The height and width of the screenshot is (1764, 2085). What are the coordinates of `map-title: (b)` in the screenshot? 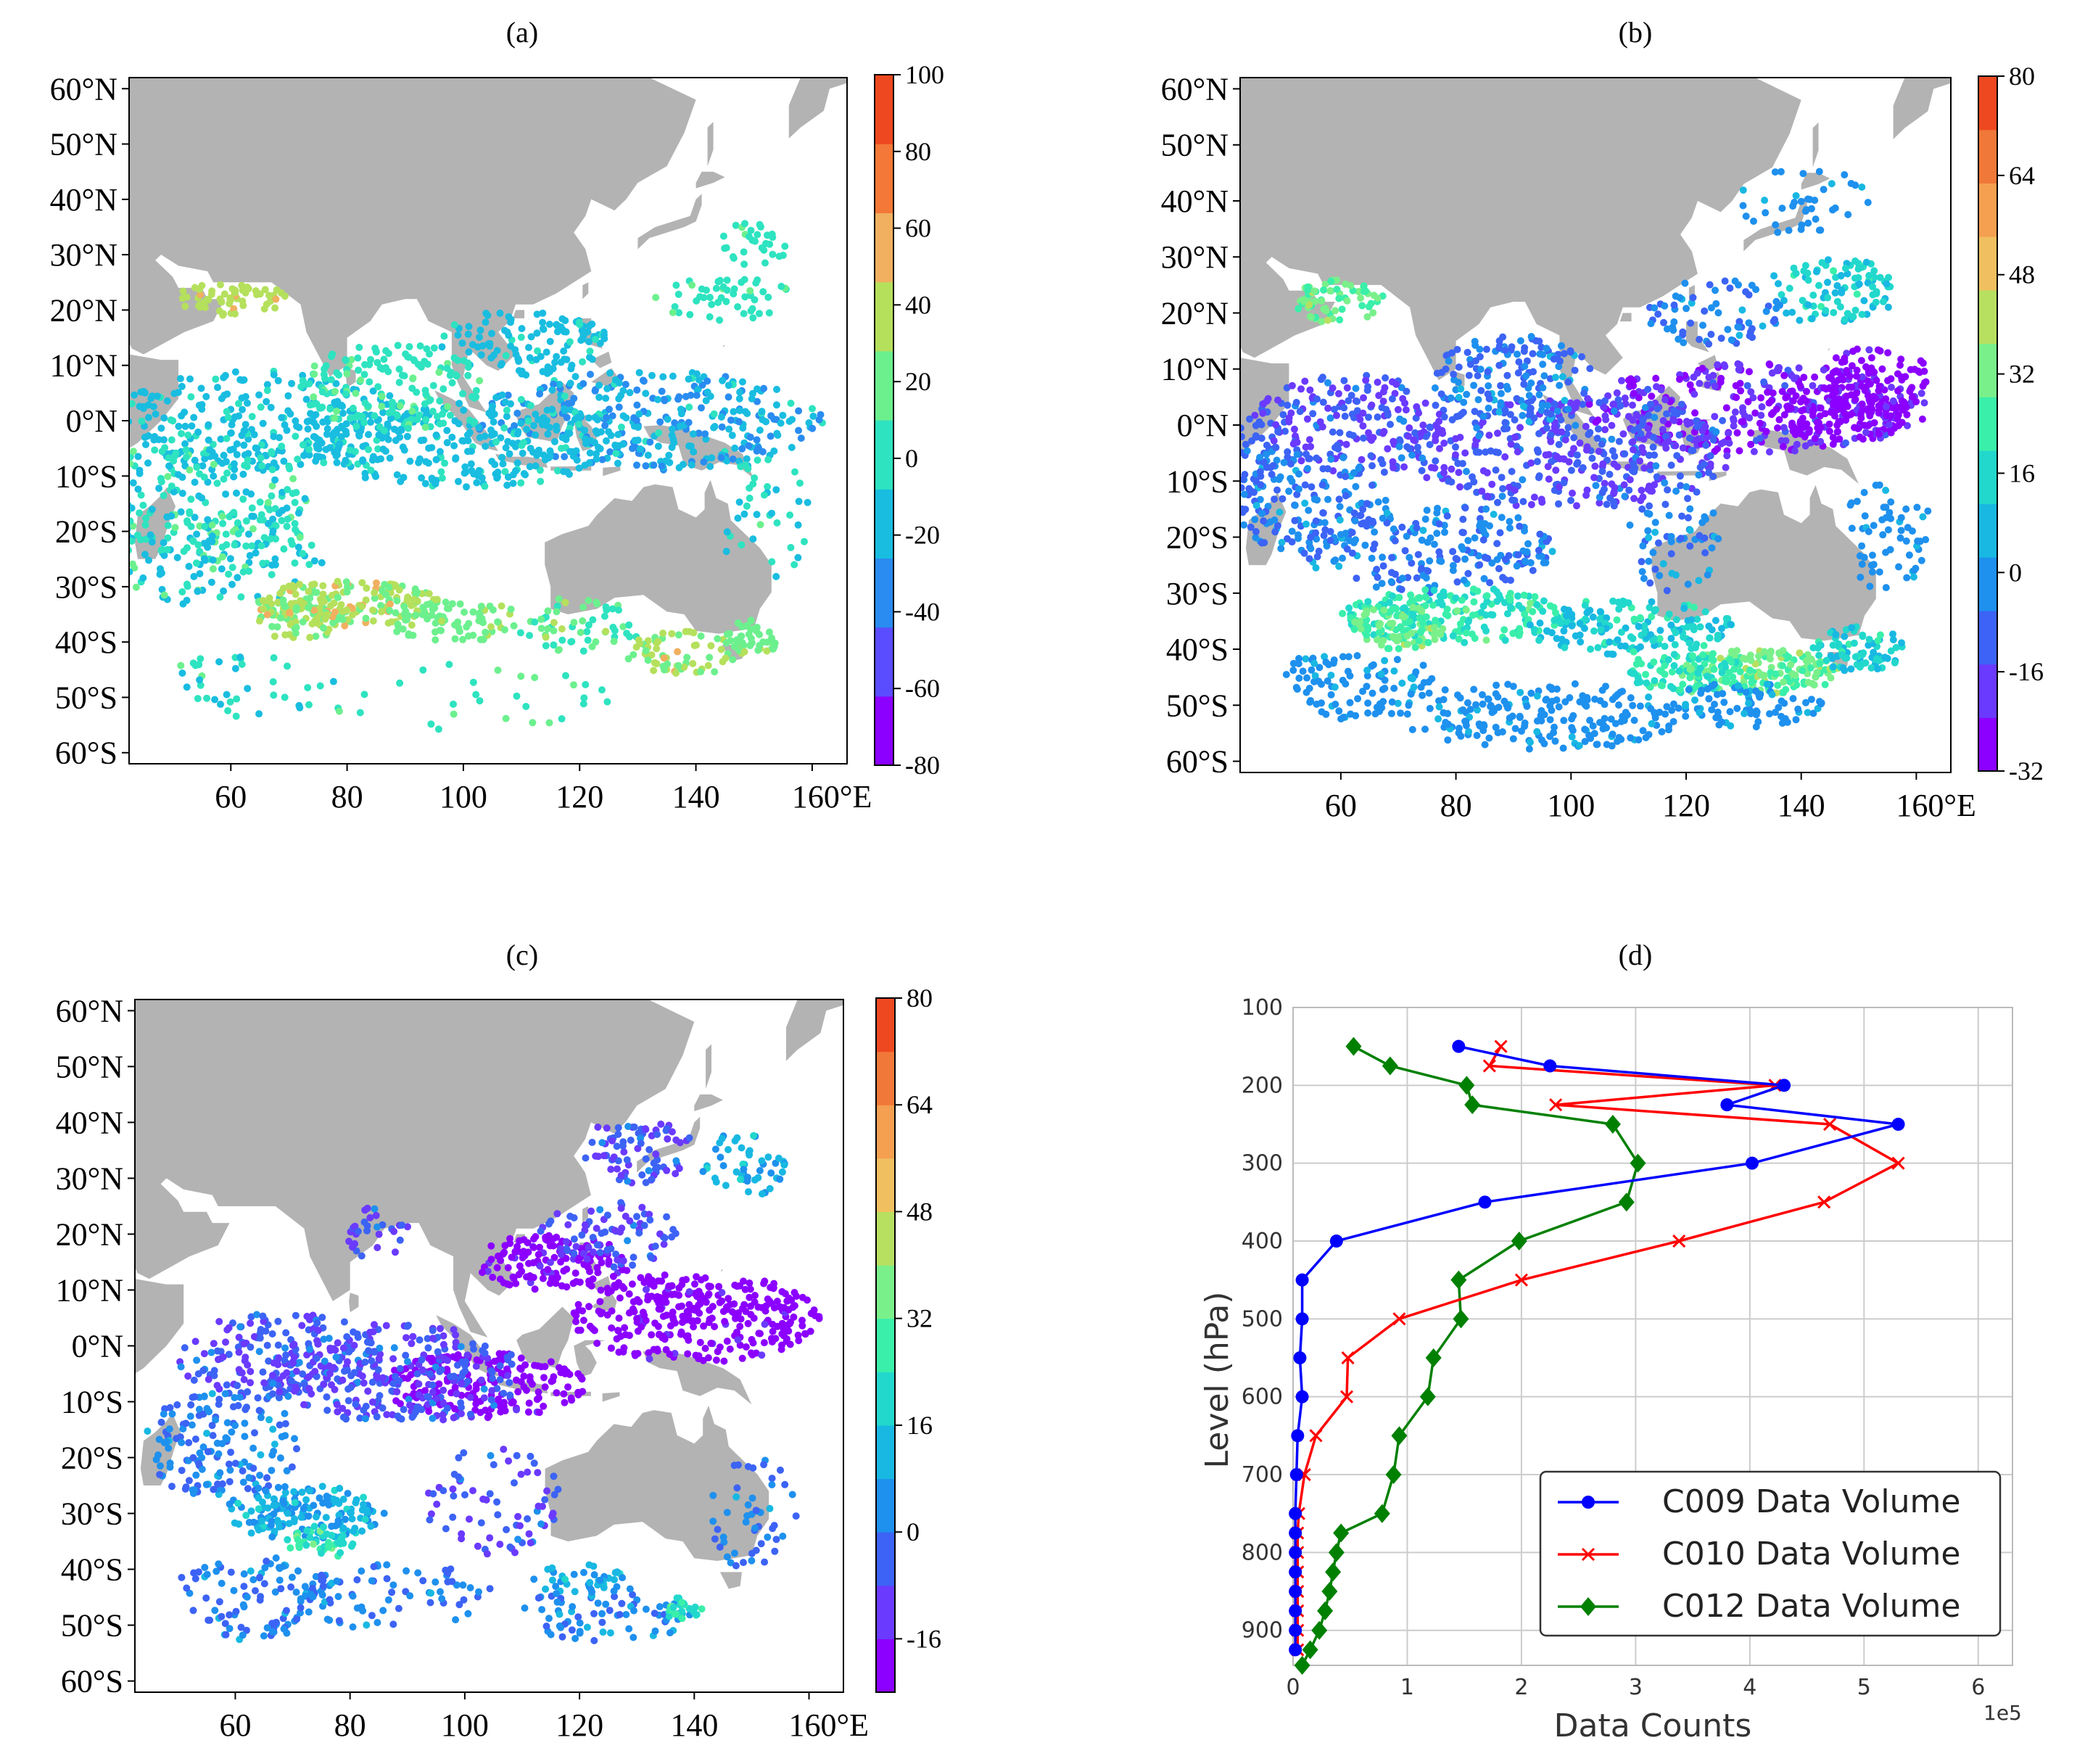 It's located at (1636, 32).